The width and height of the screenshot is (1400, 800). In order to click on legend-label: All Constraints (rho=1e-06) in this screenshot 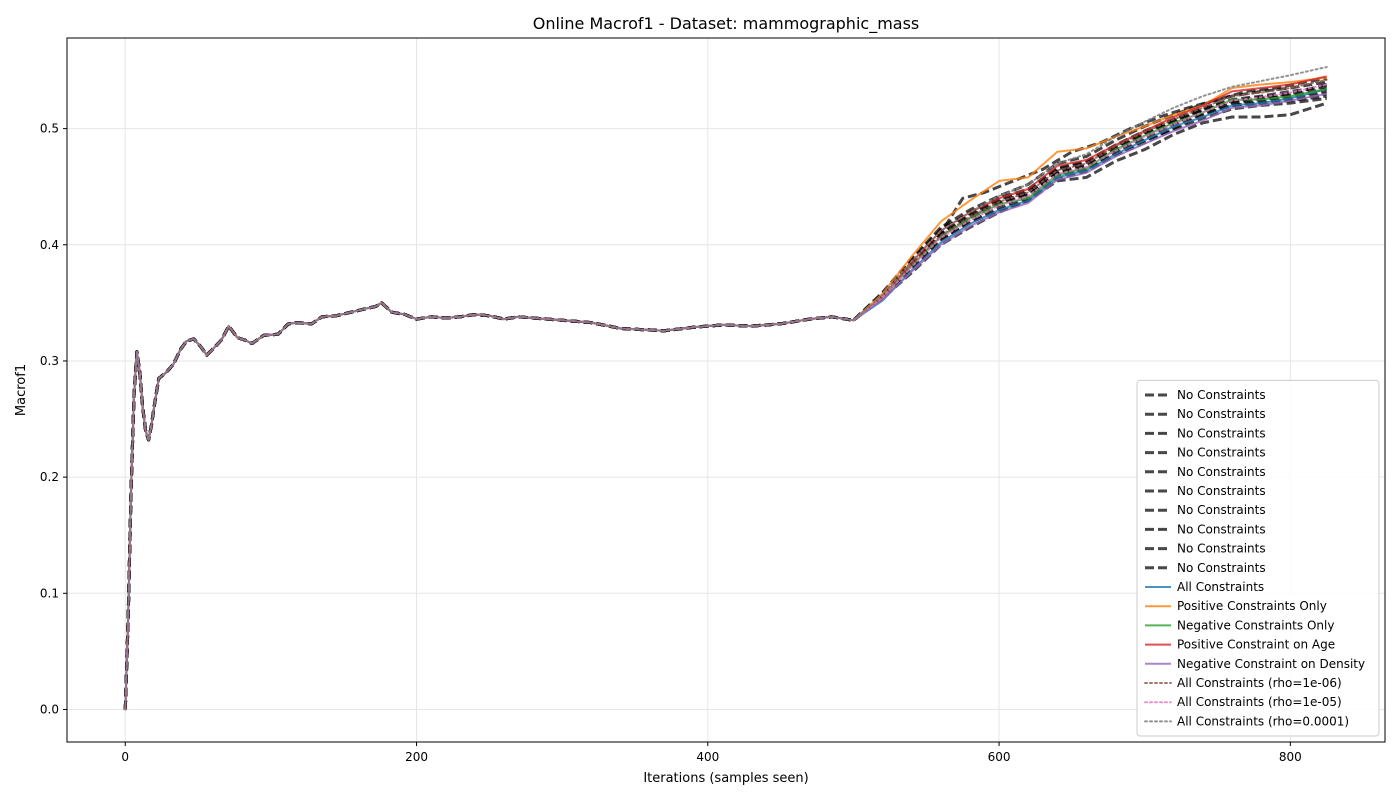, I will do `click(1259, 683)`.